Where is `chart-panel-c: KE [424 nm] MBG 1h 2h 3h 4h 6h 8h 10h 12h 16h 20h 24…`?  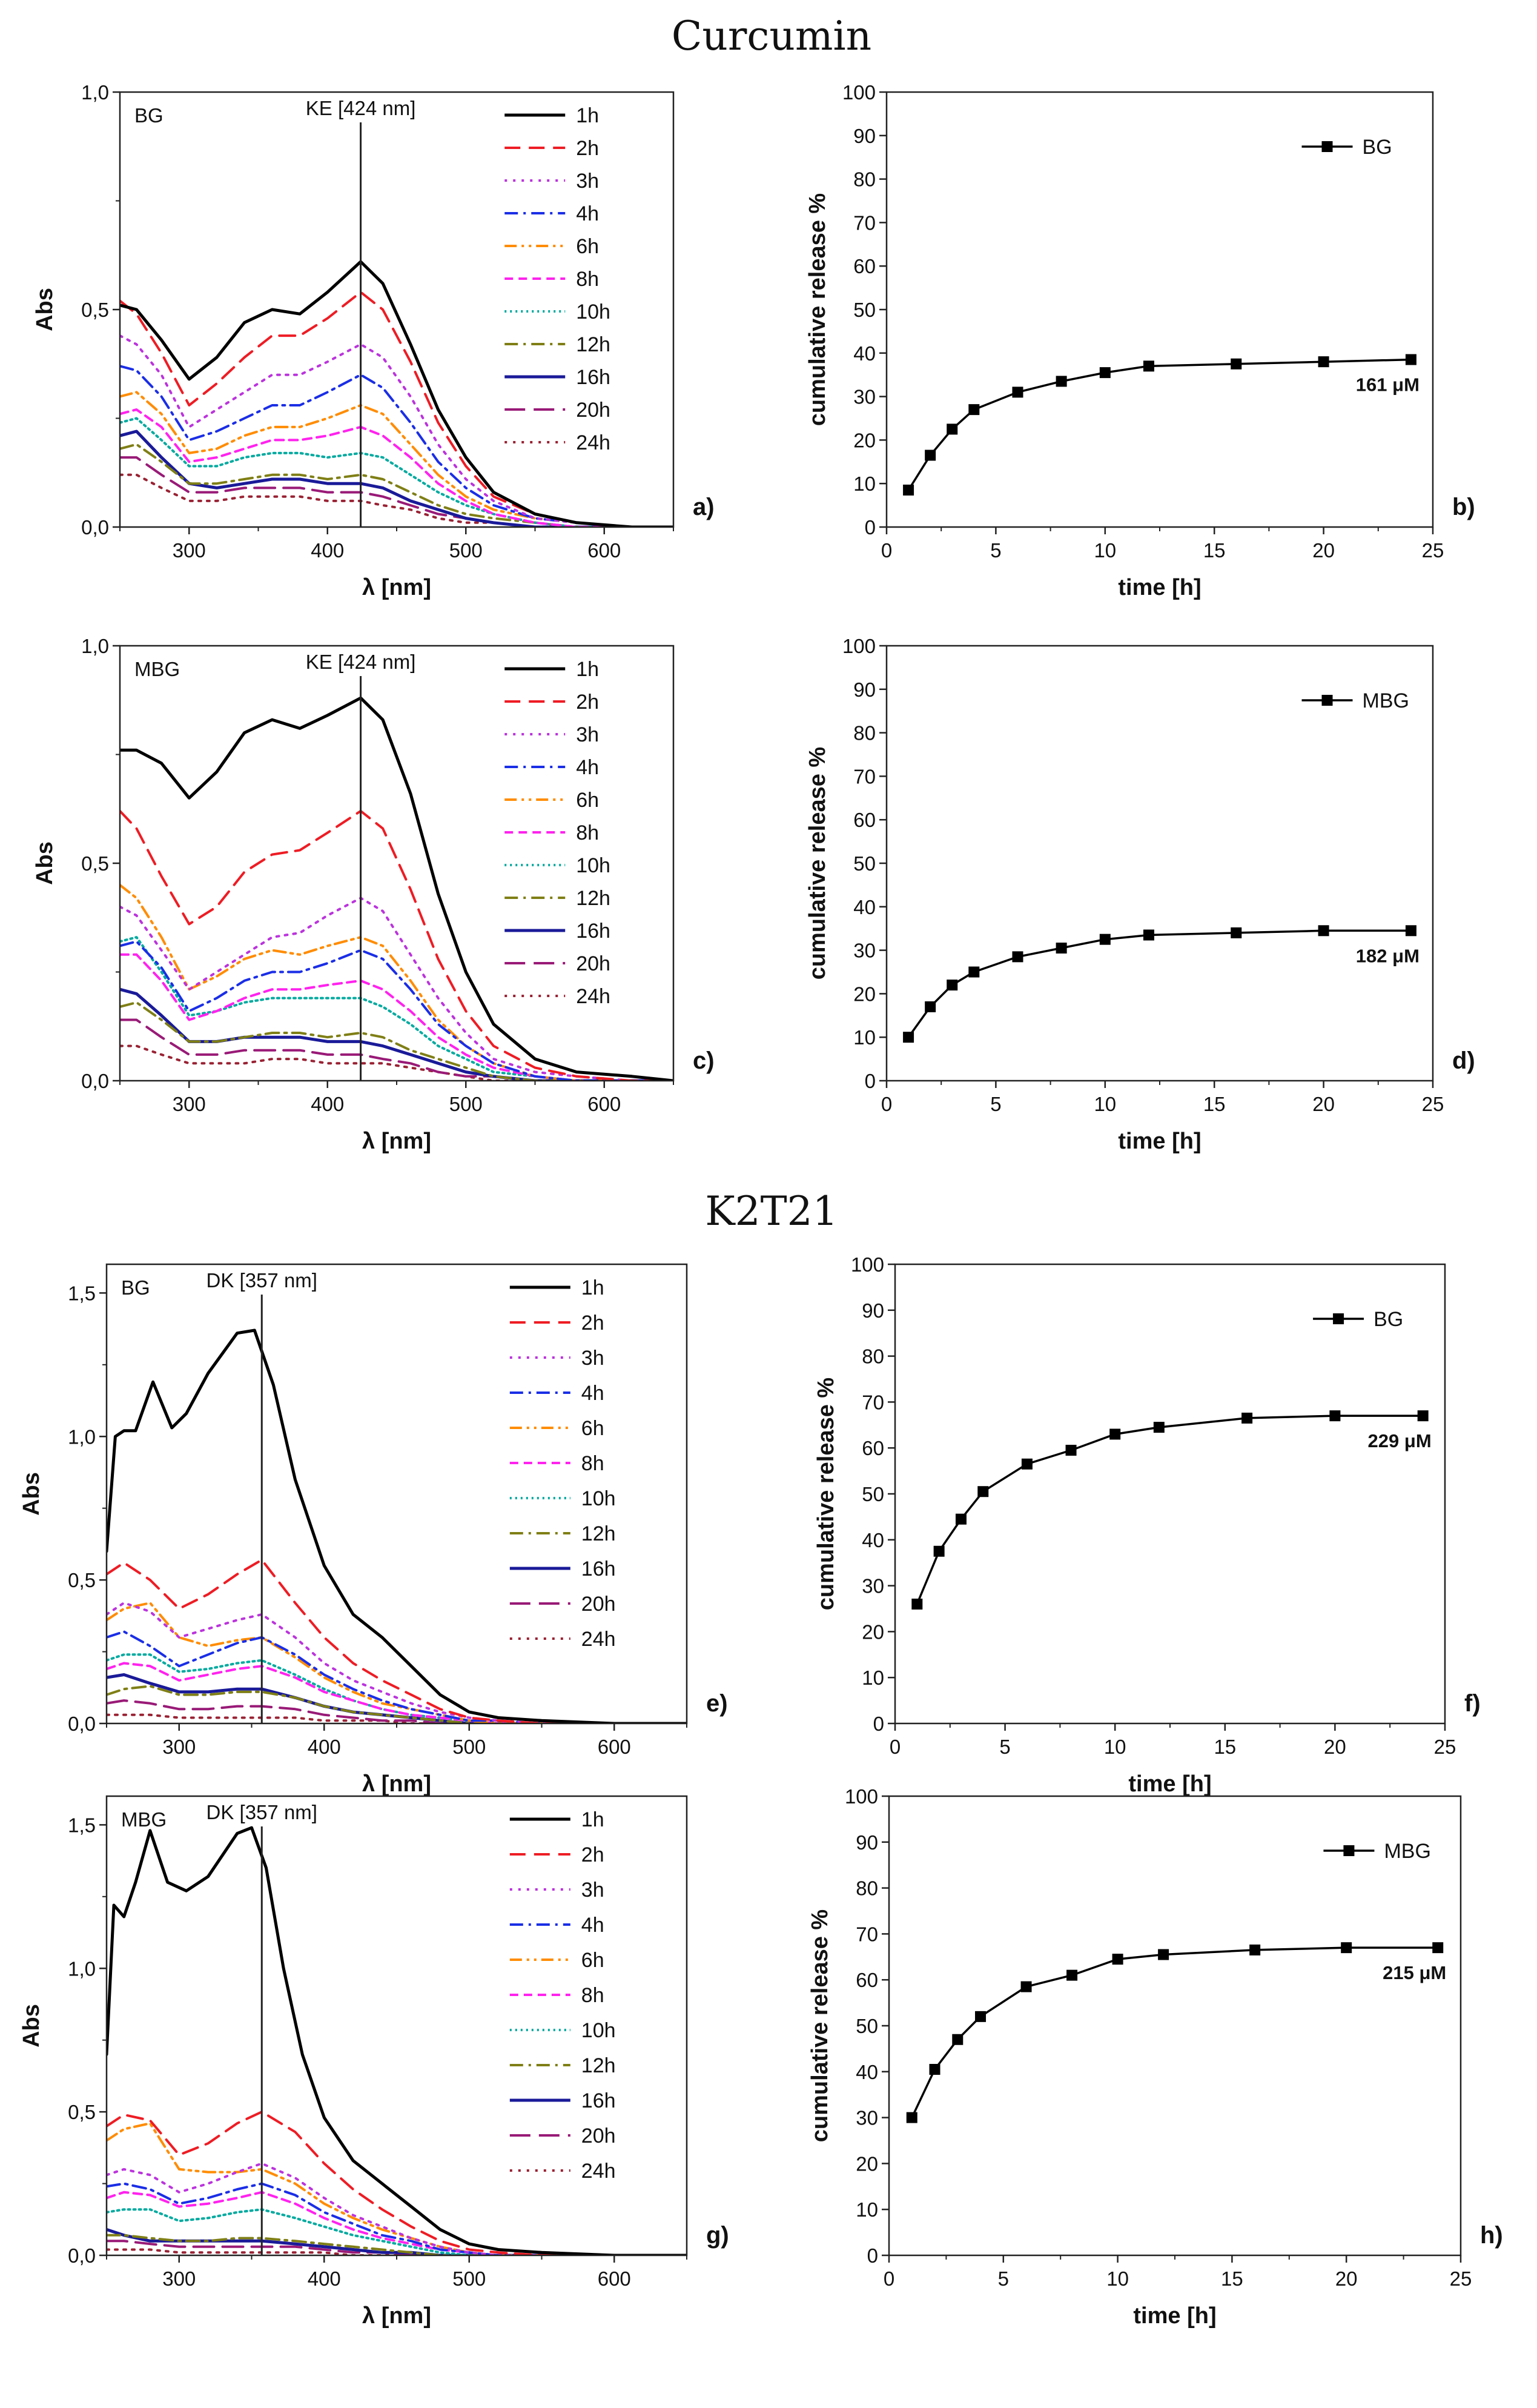
chart-panel-c: KE [424 nm] MBG 1h 2h 3h 4h 6h 8h 10h 12h 16h 20h 24… is located at coordinates (374, 894).